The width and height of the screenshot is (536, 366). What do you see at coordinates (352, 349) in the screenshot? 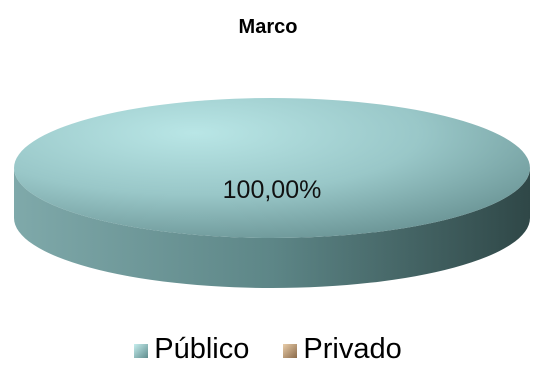
I see `legend-label-privado: Privado` at bounding box center [352, 349].